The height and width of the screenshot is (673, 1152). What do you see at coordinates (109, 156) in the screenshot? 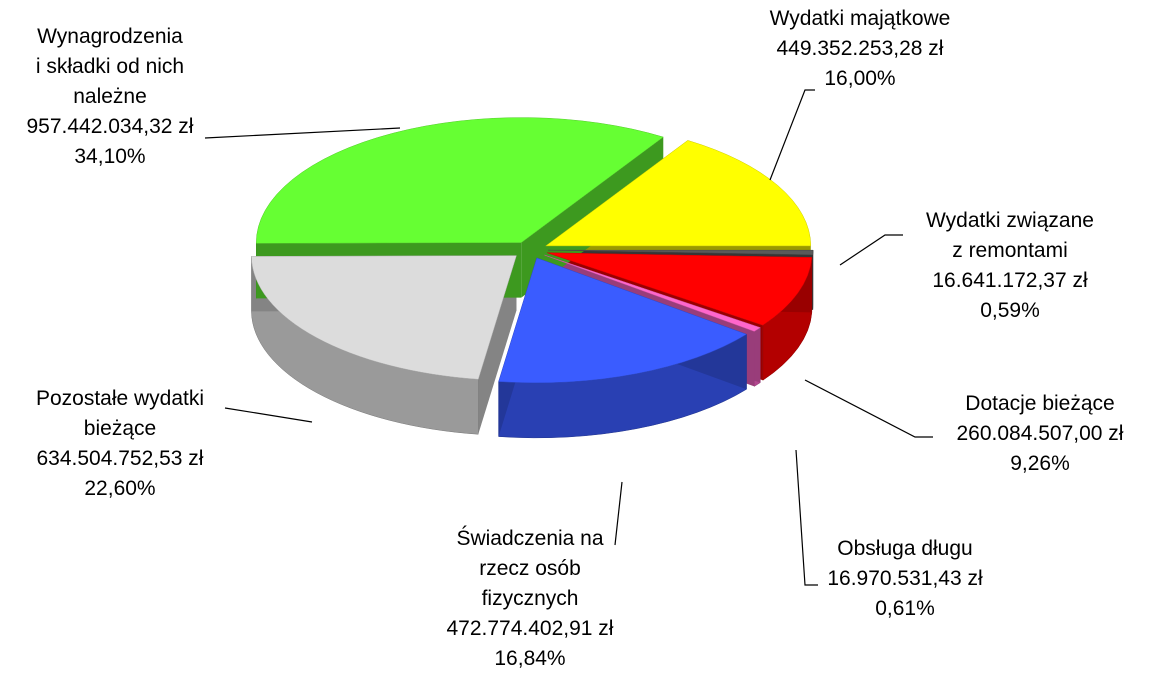
I see `percent-label: 34,10%` at bounding box center [109, 156].